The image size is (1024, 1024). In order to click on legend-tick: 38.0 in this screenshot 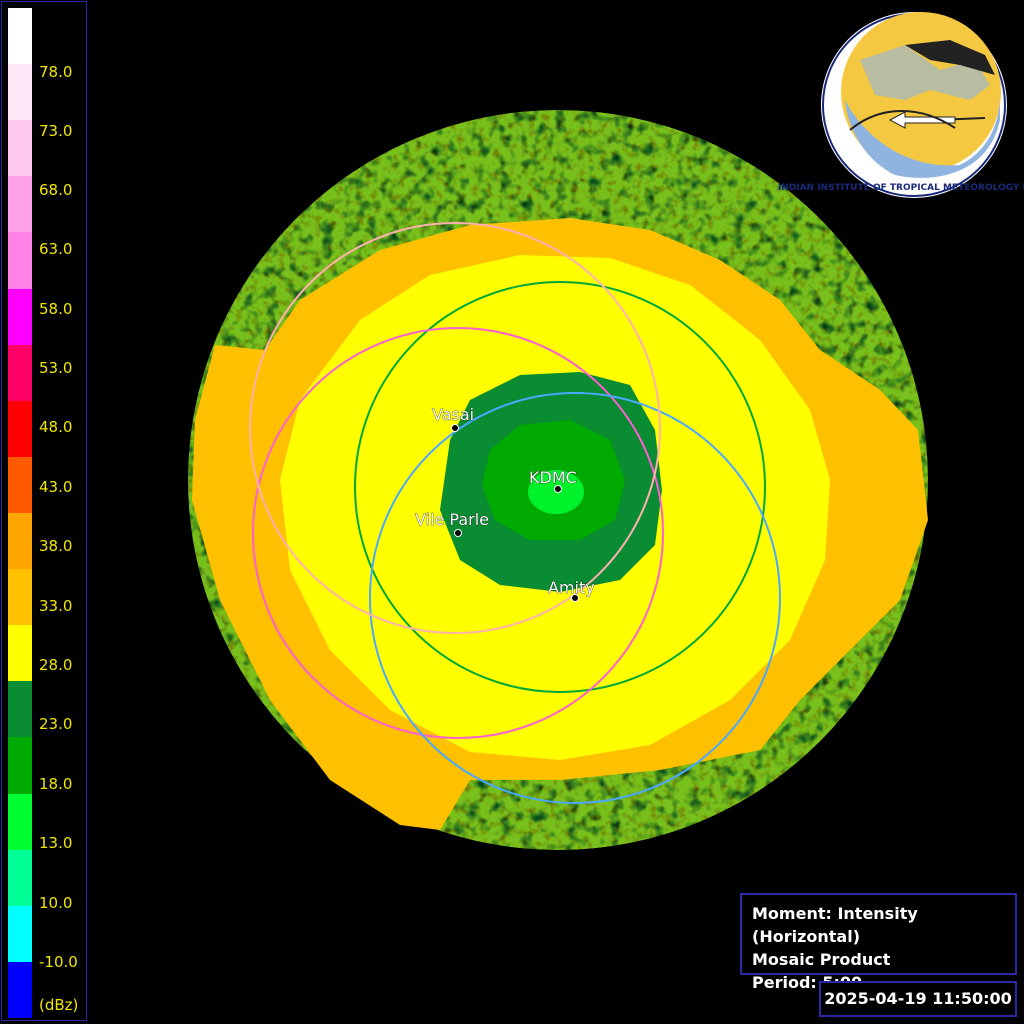, I will do `click(56, 546)`.